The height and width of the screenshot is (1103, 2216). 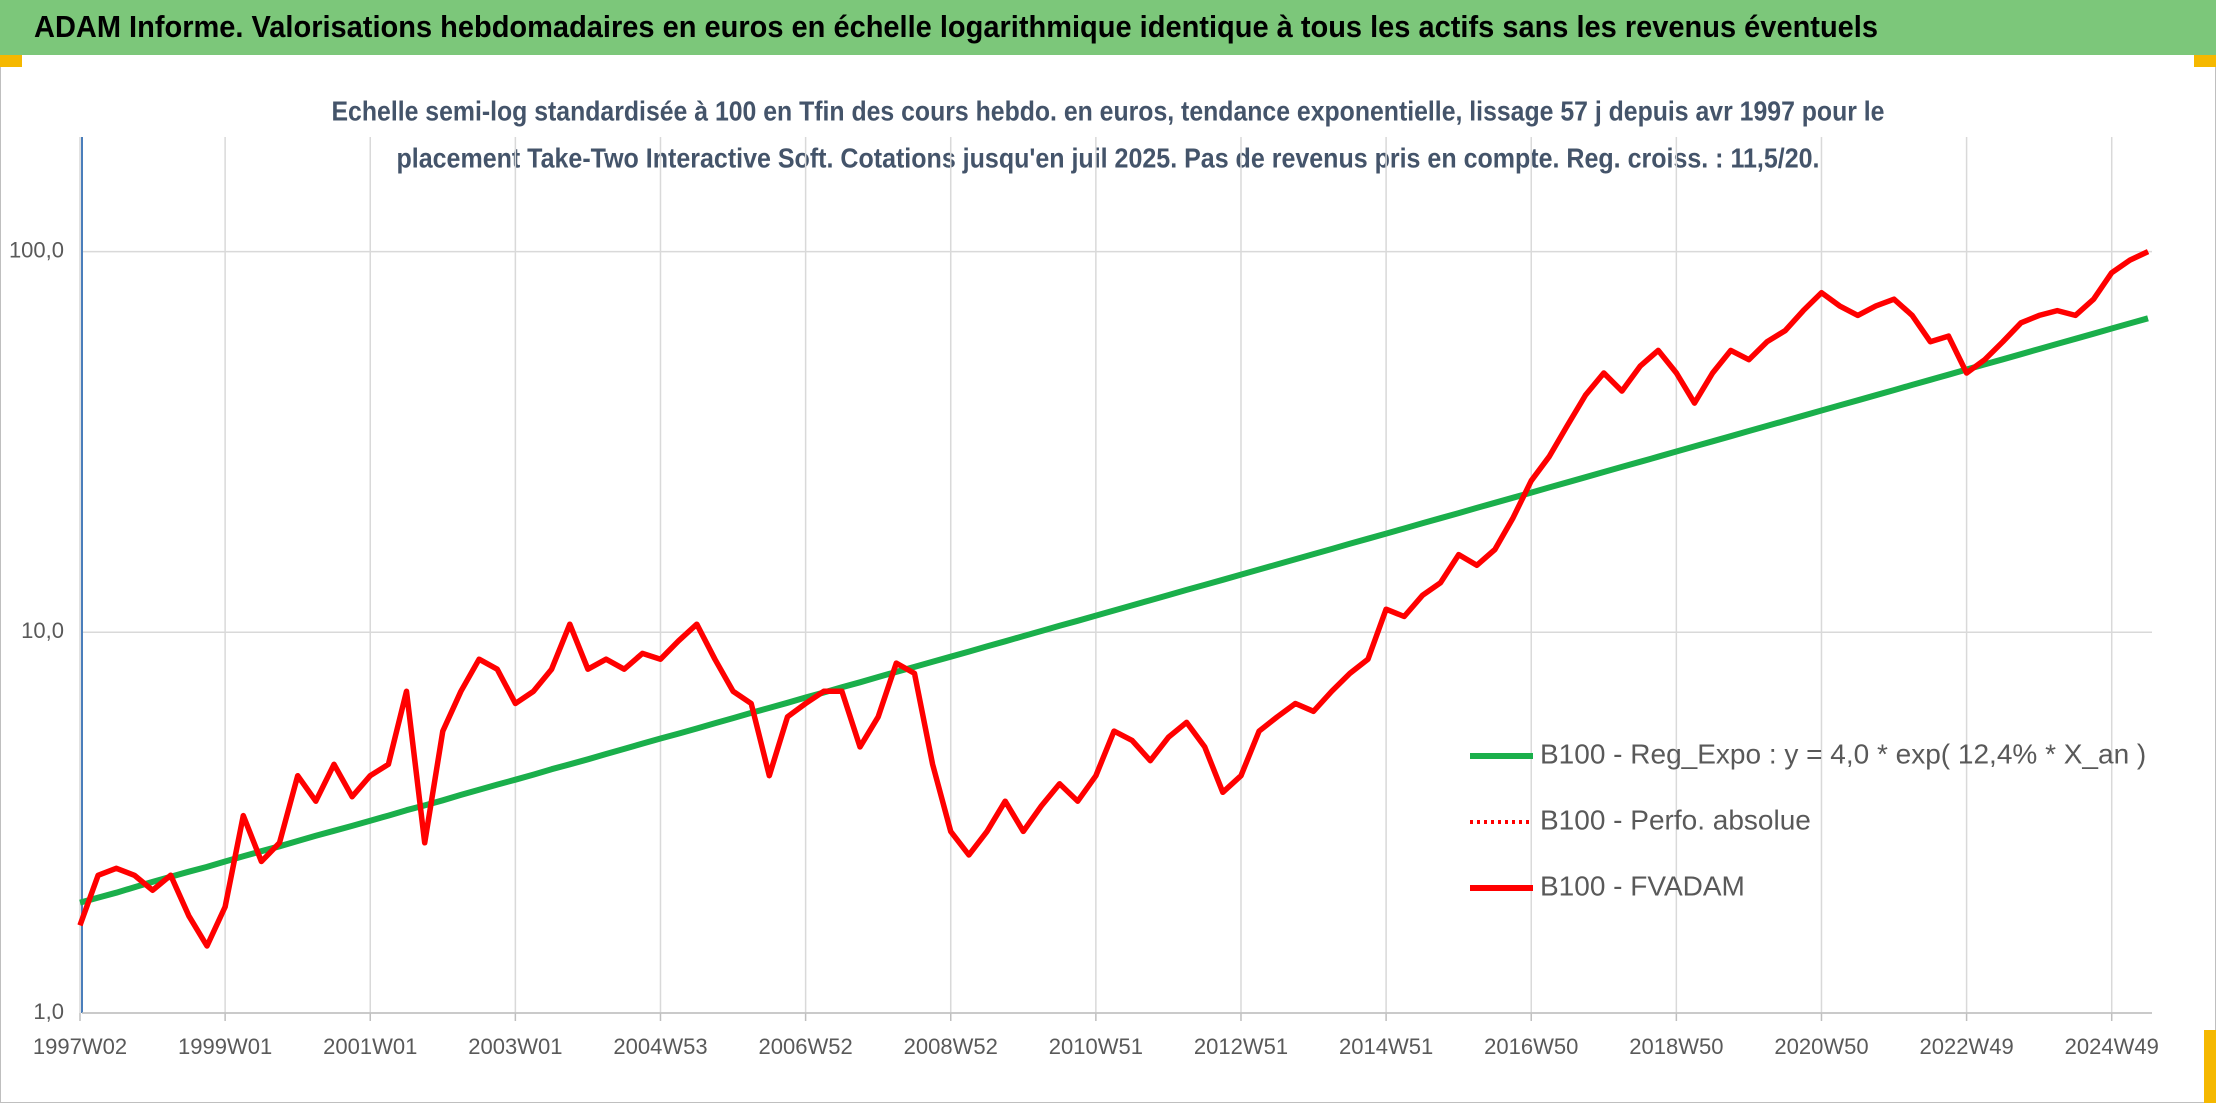 What do you see at coordinates (951, 1046) in the screenshot?
I see `x-tick-label: 2008W52` at bounding box center [951, 1046].